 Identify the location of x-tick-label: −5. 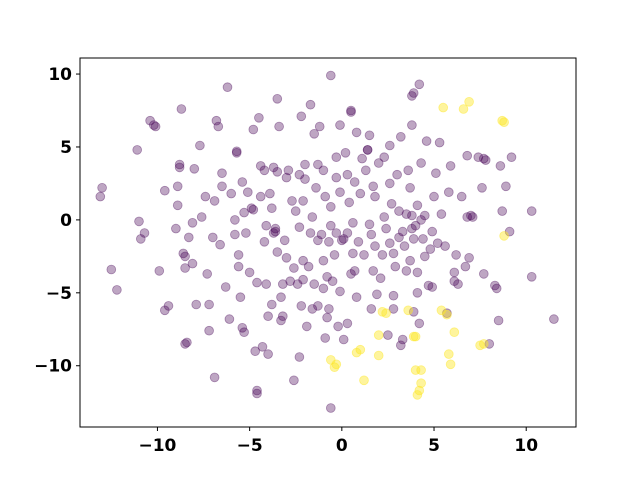
(250, 446).